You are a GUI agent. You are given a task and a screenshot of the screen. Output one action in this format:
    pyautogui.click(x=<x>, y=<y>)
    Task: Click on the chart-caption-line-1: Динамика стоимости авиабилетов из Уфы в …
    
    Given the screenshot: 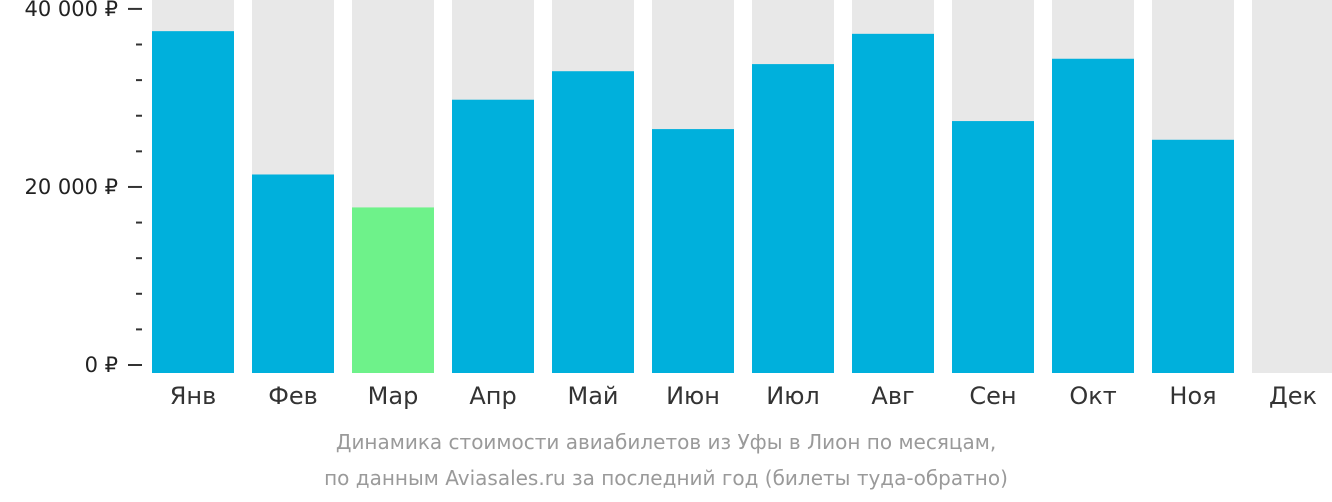 What is the action you would take?
    pyautogui.click(x=666, y=442)
    